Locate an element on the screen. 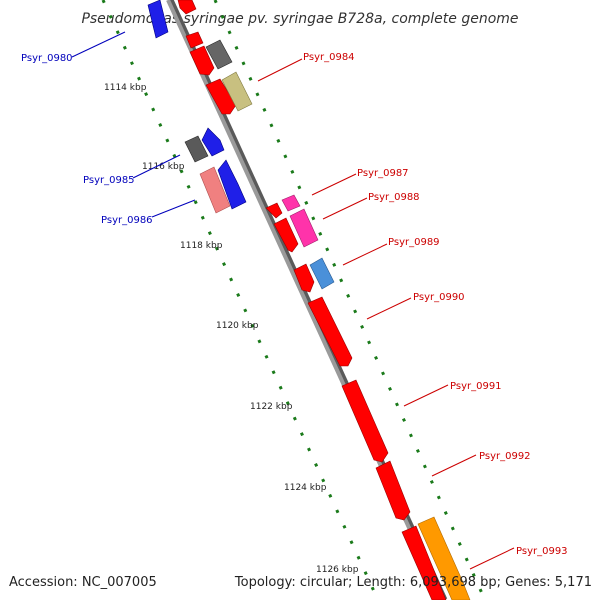 This screenshot has height=600, width=600. gene-psyr-0985-a is located at coordinates (196, 149).